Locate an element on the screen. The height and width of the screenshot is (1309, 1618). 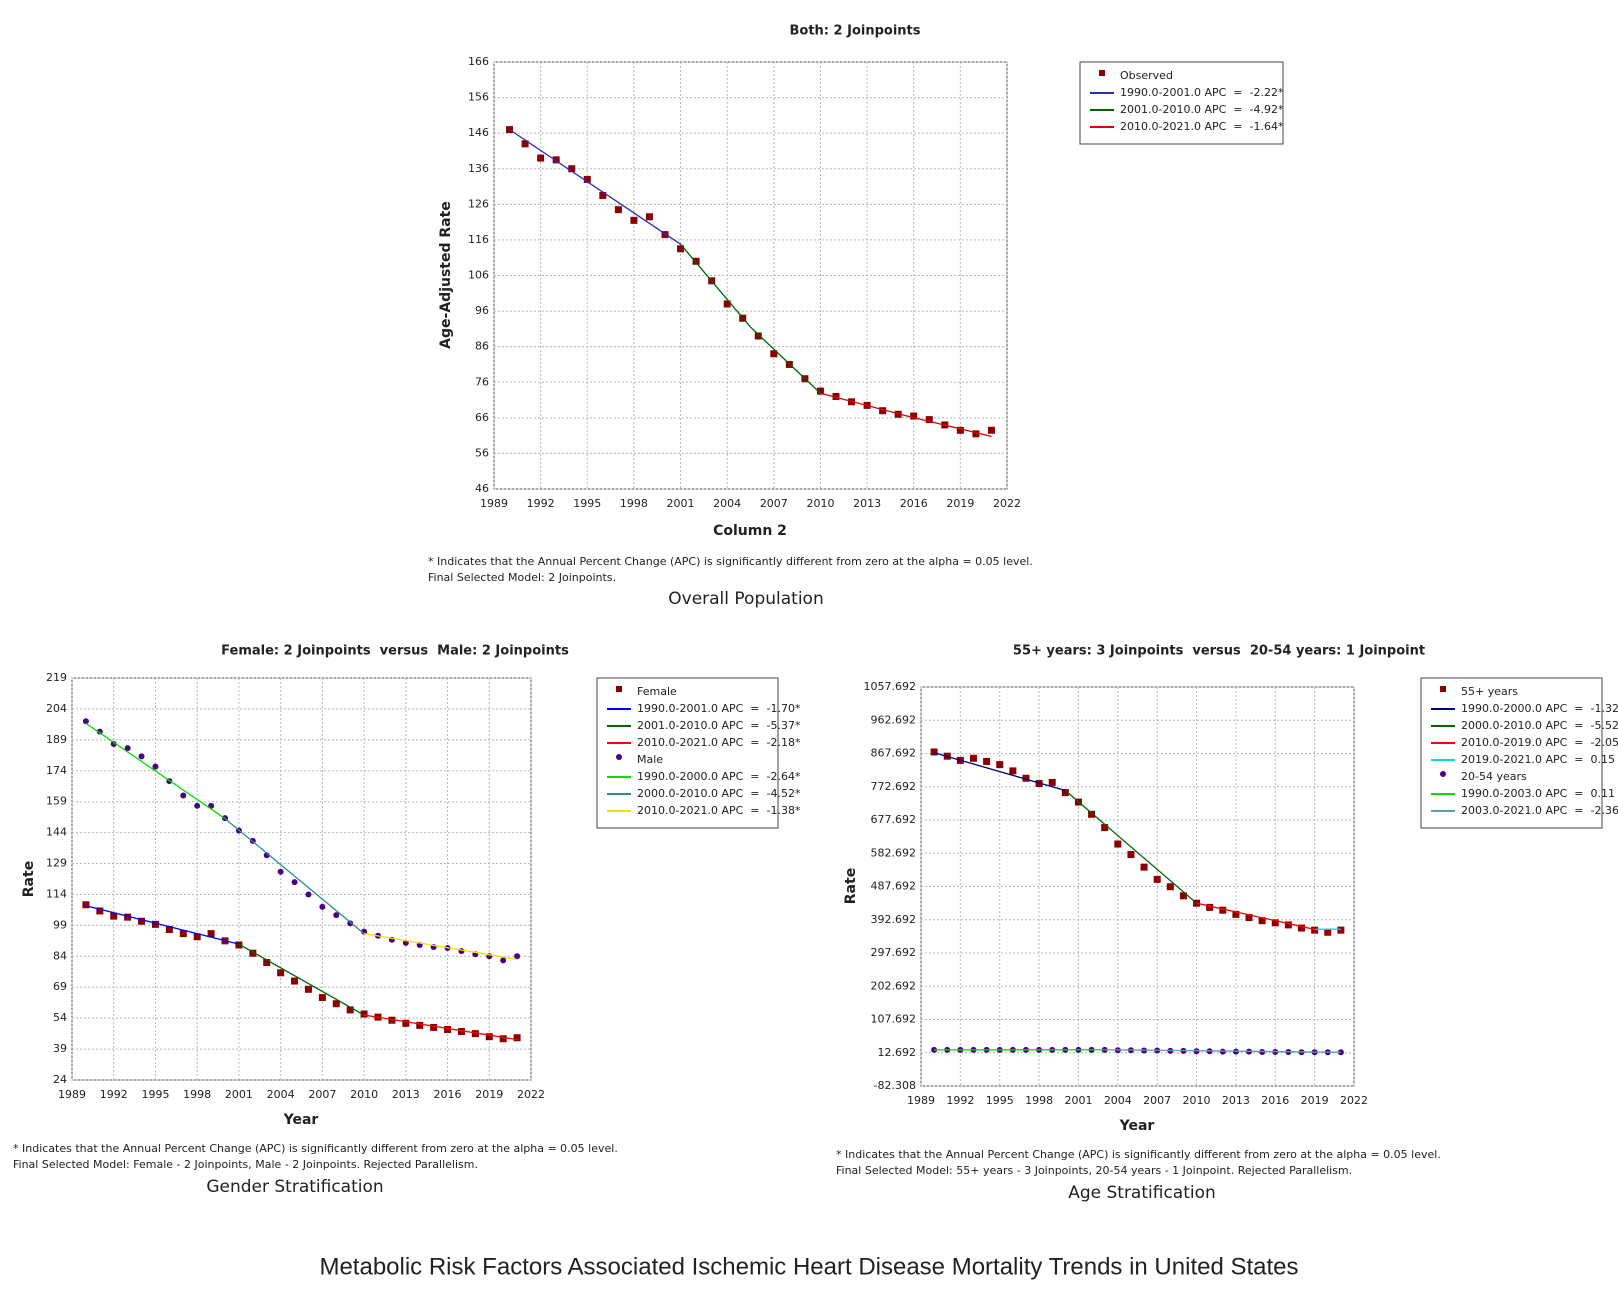
legend-label: 2000.0-2010.0 APC = -5.52* is located at coordinates (1539, 725).